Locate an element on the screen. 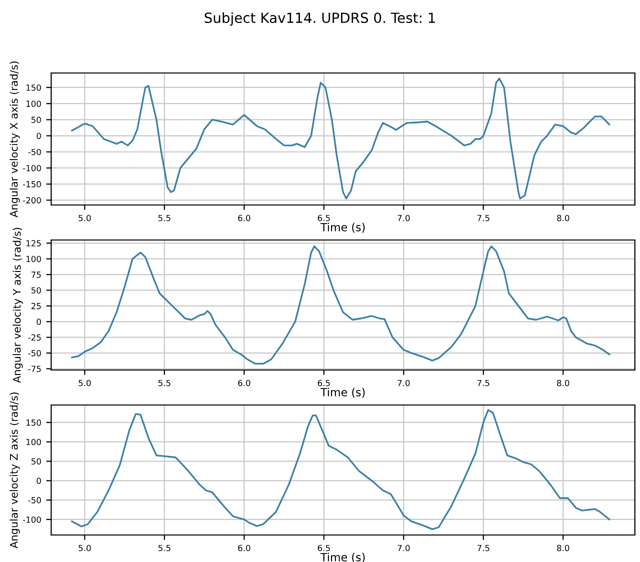 The height and width of the screenshot is (562, 640). chart-title: Subject Kav114. UPDRS 0. Test: 1 is located at coordinates (319, 19).